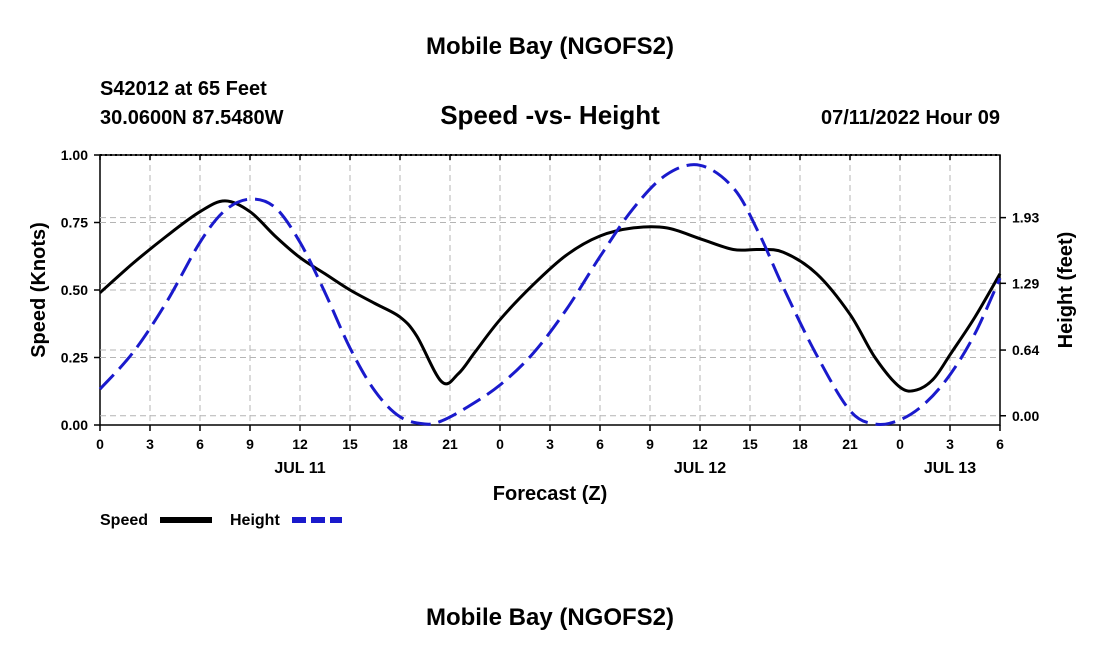 The width and height of the screenshot is (1100, 650). Describe the element at coordinates (1025, 416) in the screenshot. I see `y-right-tick-label: 0.00` at that location.